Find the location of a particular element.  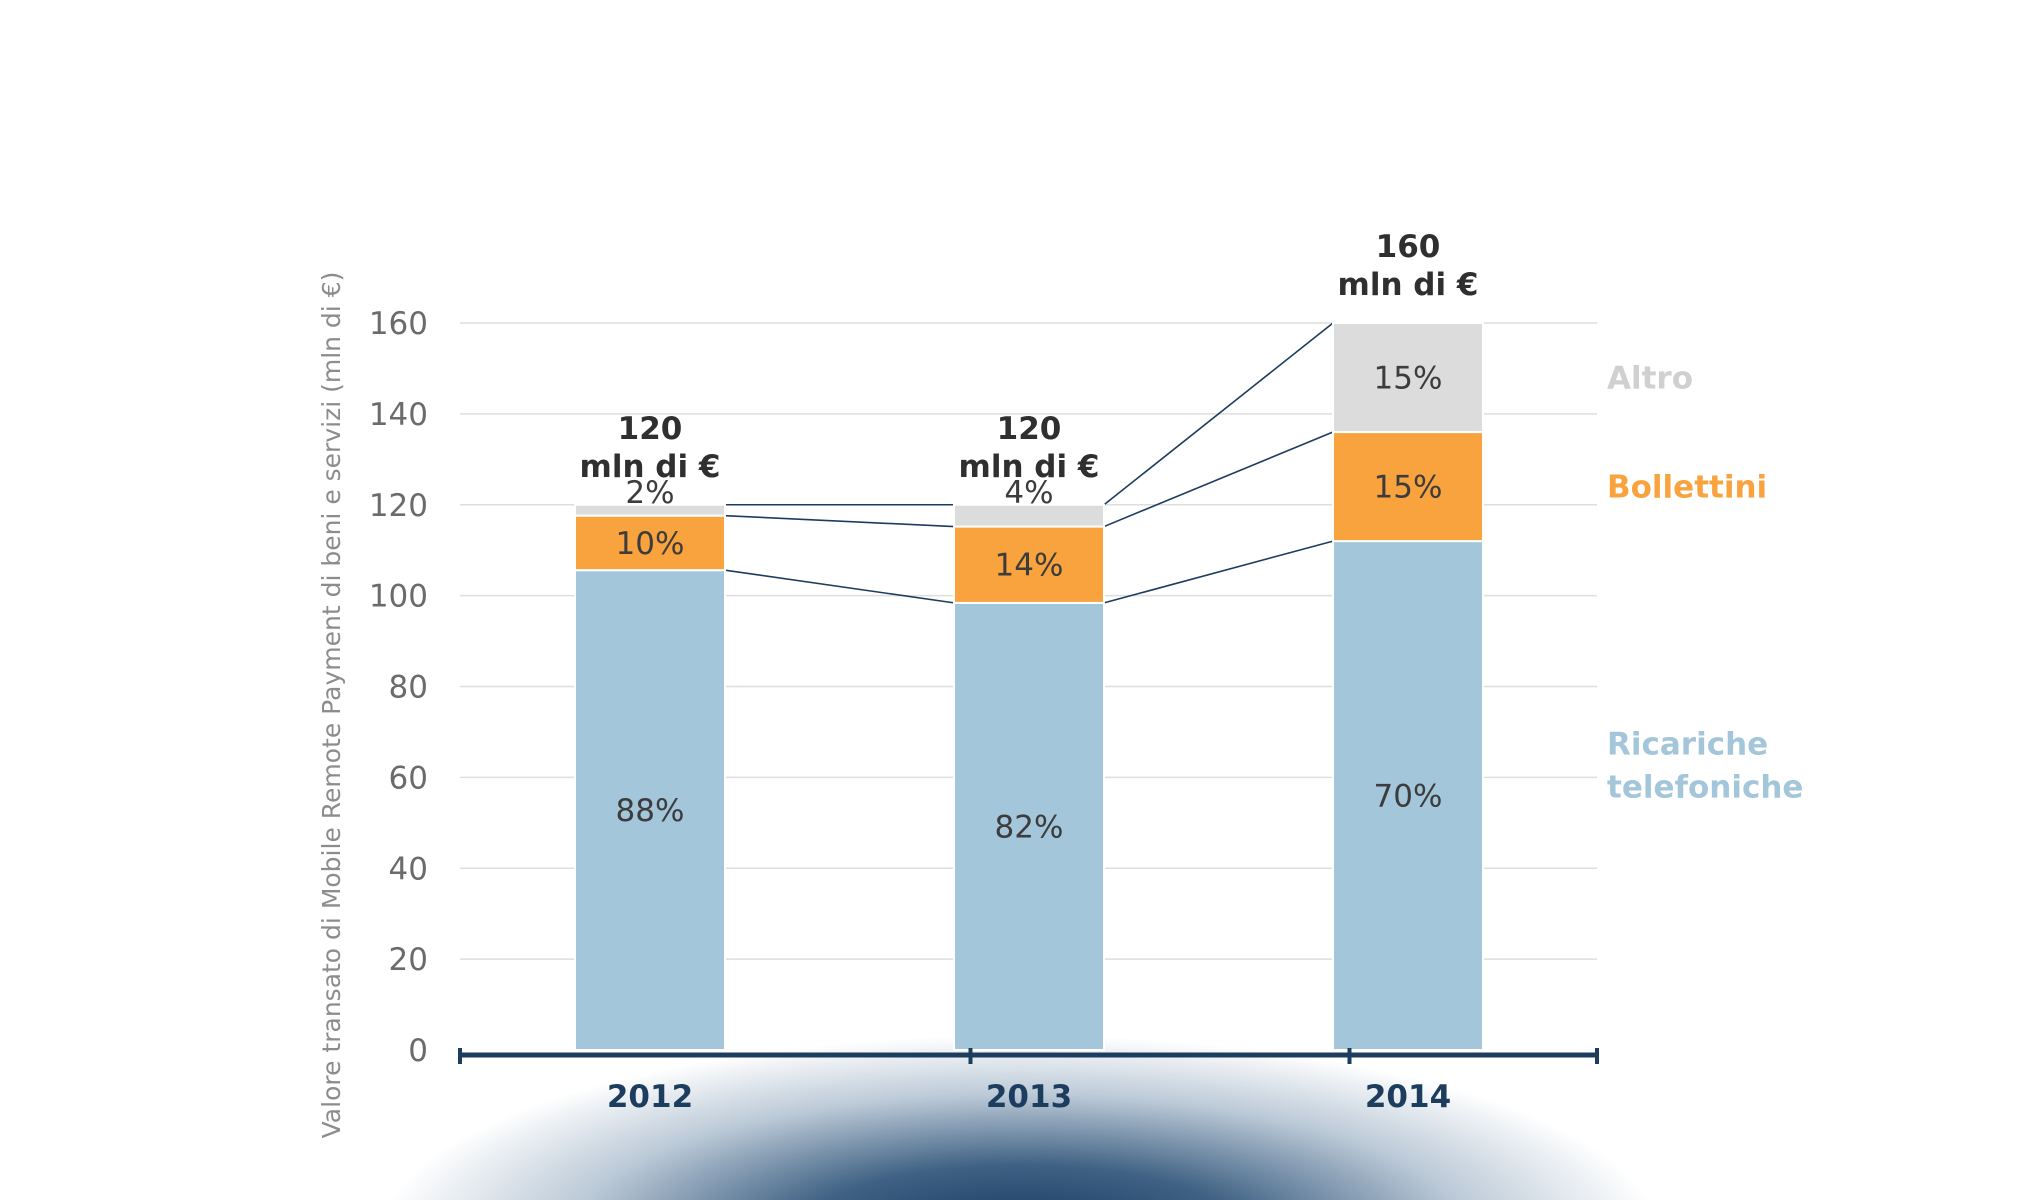

legend: Ricariche telefoniche Bollettini Altro is located at coordinates (1705, 583).